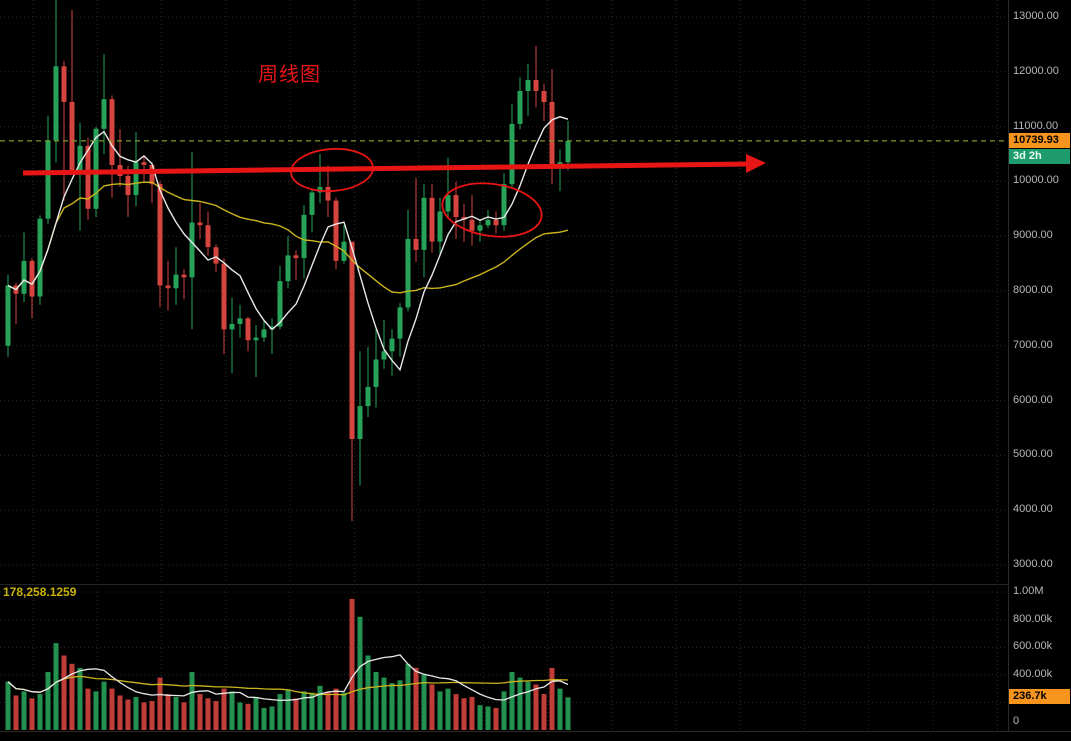 This screenshot has height=741, width=1071. What do you see at coordinates (1033, 509) in the screenshot?
I see `price-axis-label: 4000.00` at bounding box center [1033, 509].